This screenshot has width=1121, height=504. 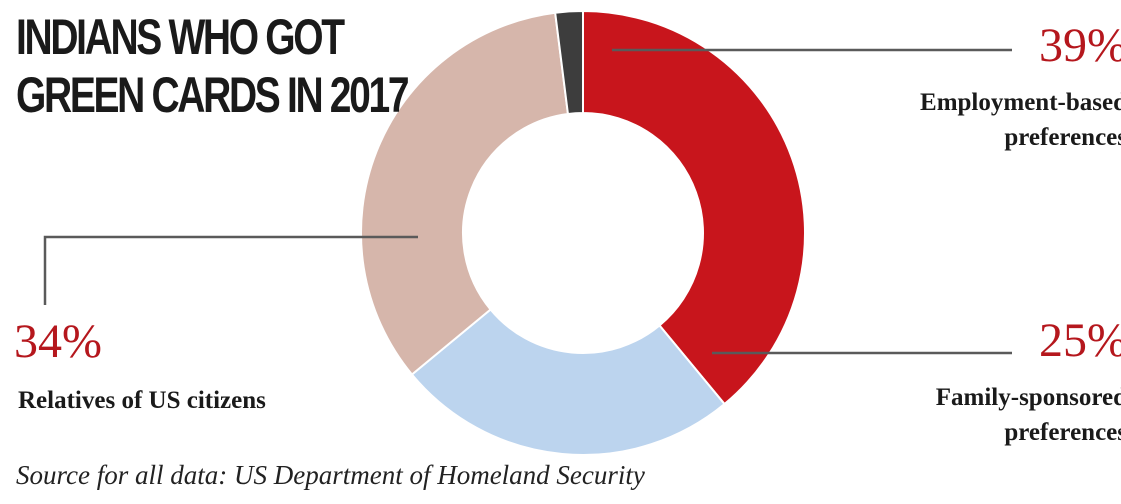 What do you see at coordinates (1062, 432) in the screenshot?
I see `family-label-line-2: preferences` at bounding box center [1062, 432].